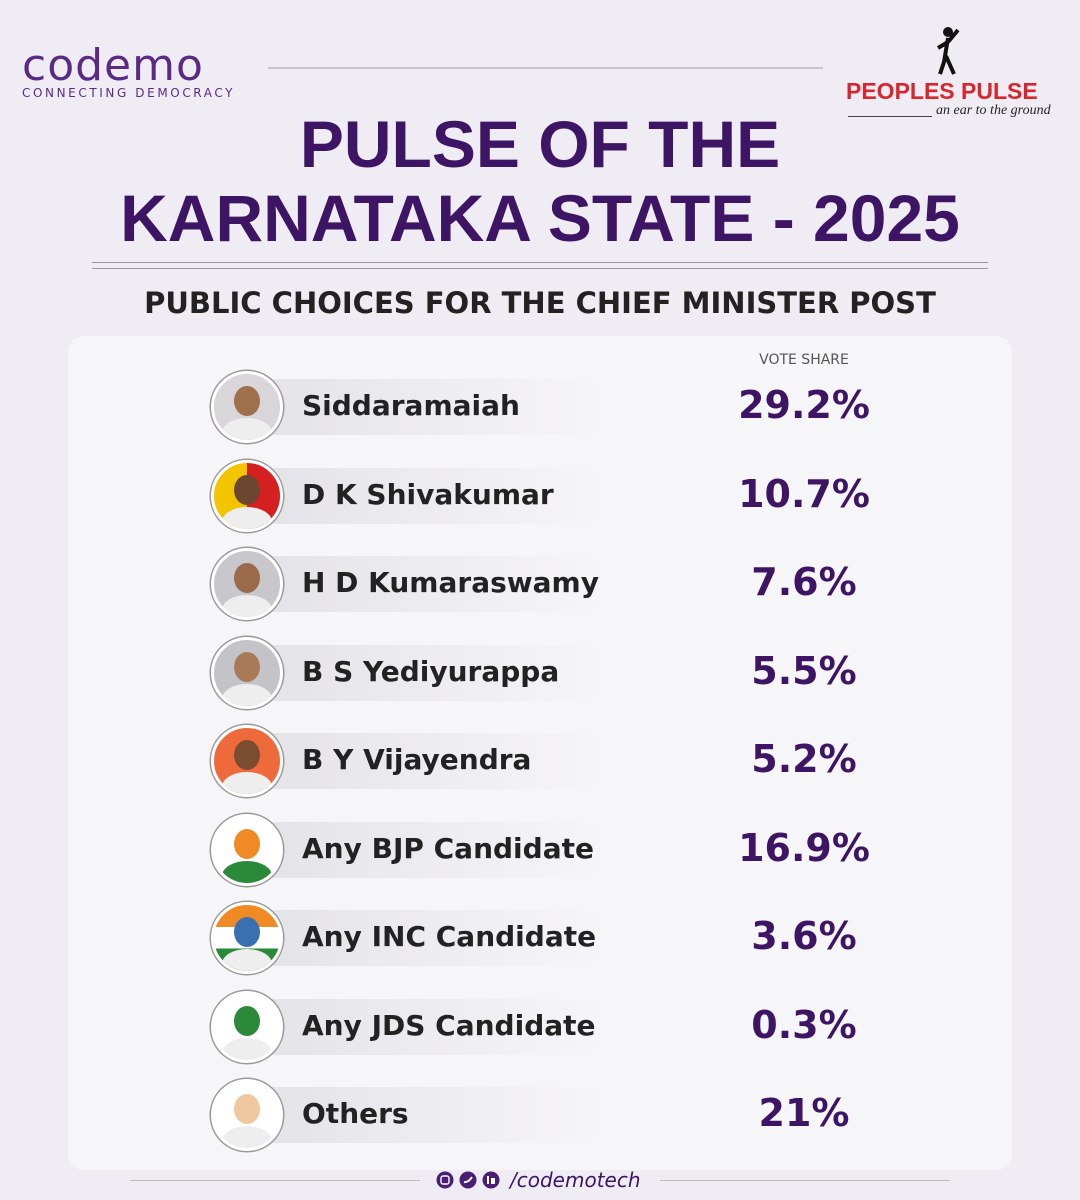 The width and height of the screenshot is (1080, 1200). What do you see at coordinates (411, 405) in the screenshot?
I see `candidate-name: Siddaramaiah` at bounding box center [411, 405].